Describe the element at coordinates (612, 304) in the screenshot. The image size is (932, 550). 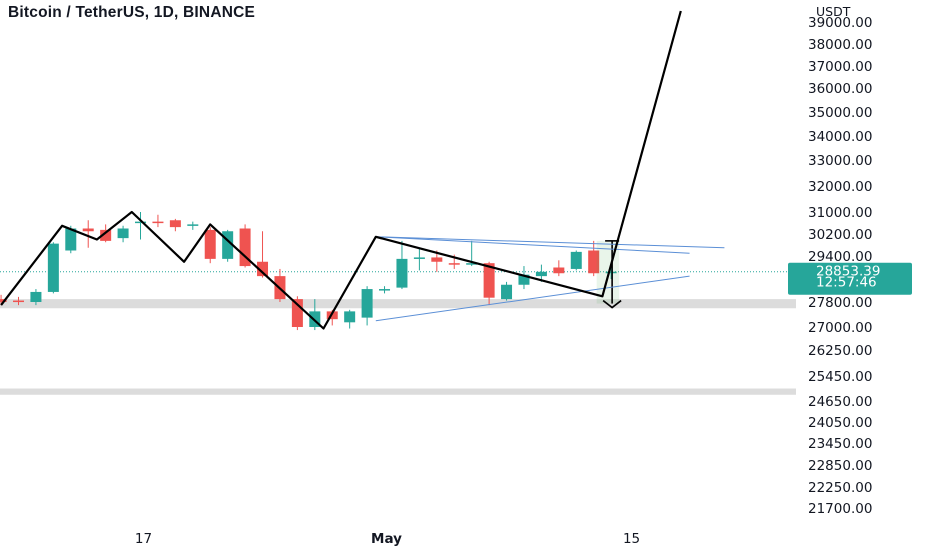
I see `measure-arrow-head` at that location.